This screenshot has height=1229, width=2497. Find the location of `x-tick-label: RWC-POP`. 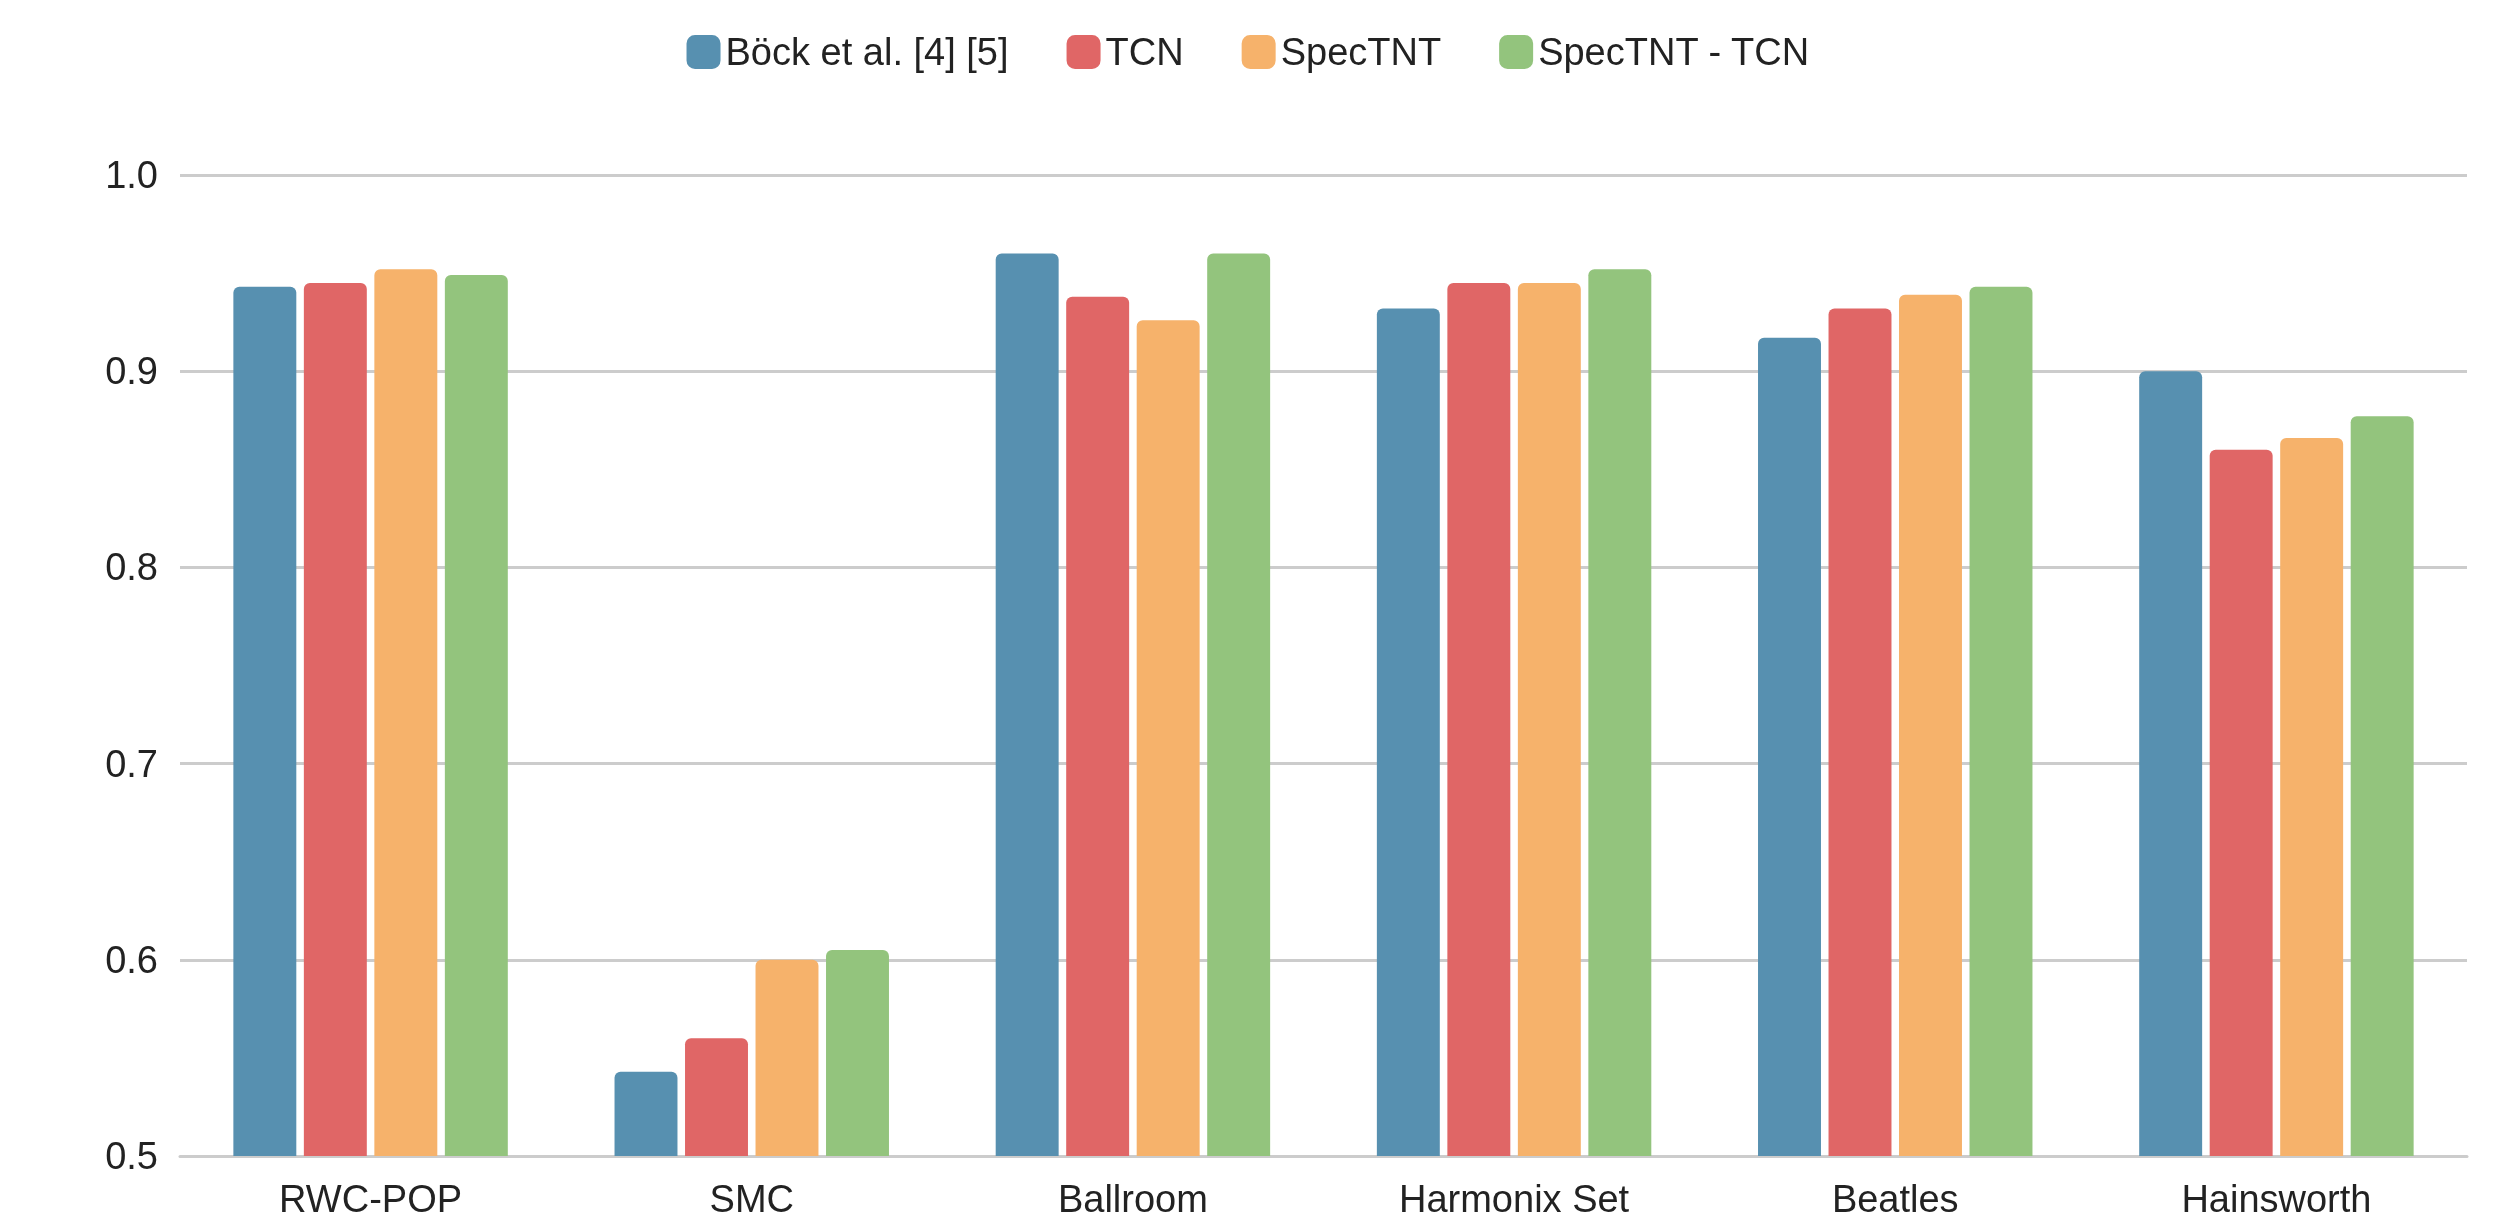

x-tick-label: RWC-POP is located at coordinates (371, 1199).